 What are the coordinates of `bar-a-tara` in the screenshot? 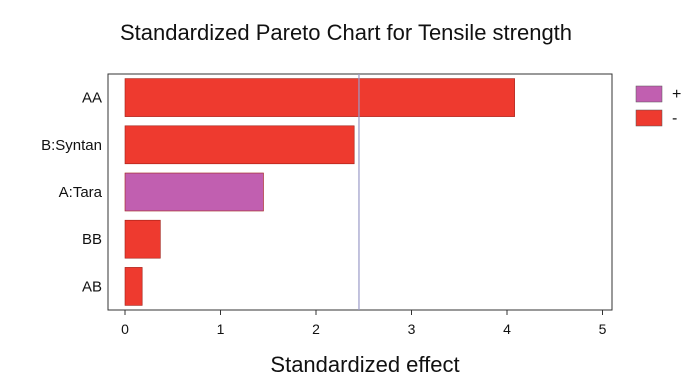 It's located at (194, 192).